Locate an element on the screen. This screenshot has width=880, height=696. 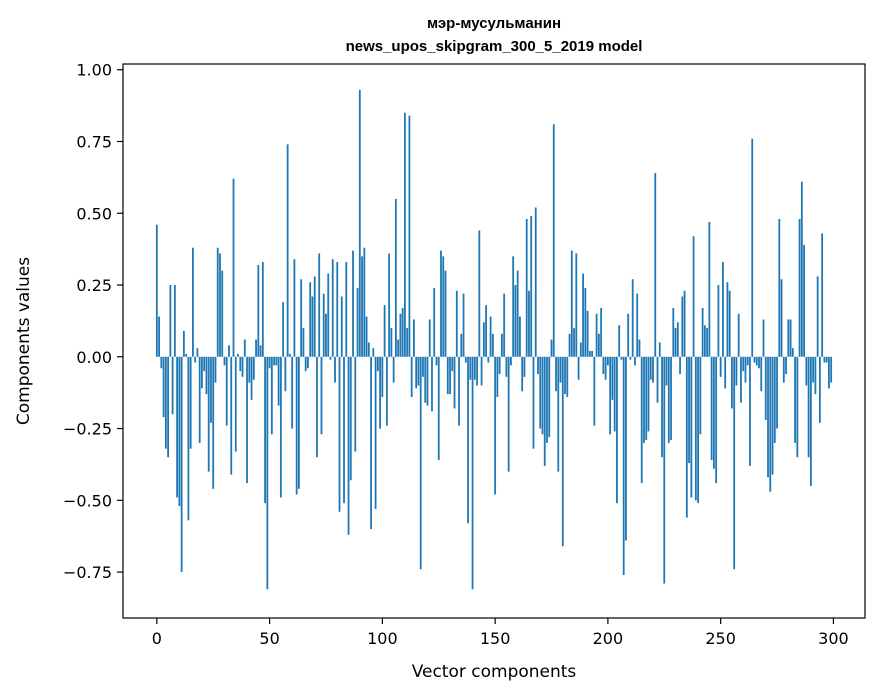
y-tick-label: 1.00 is located at coordinates (94, 70).